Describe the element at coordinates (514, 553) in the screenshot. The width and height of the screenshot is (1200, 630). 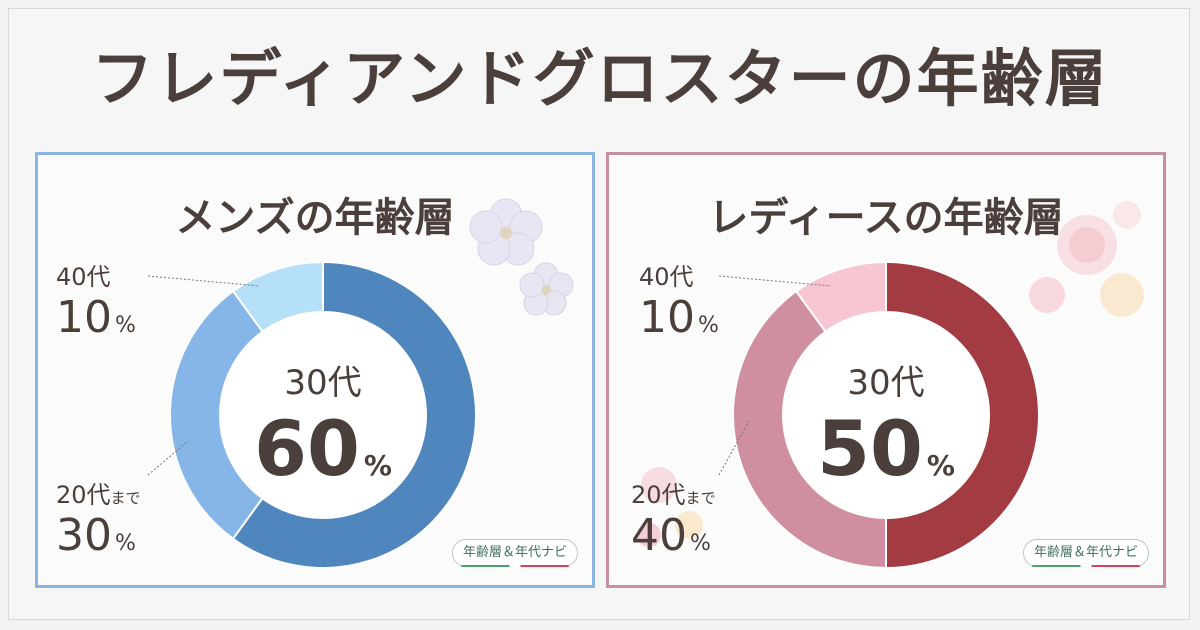
I see `men-badge: 年齢層＆年代ナビ` at that location.